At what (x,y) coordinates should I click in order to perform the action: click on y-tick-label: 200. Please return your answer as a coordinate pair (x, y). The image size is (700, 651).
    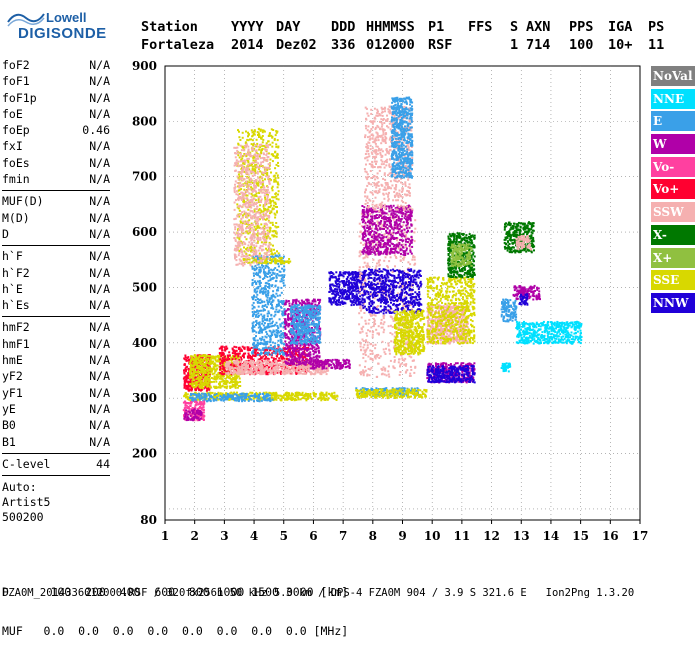
    Looking at the image, I should click on (144, 454).